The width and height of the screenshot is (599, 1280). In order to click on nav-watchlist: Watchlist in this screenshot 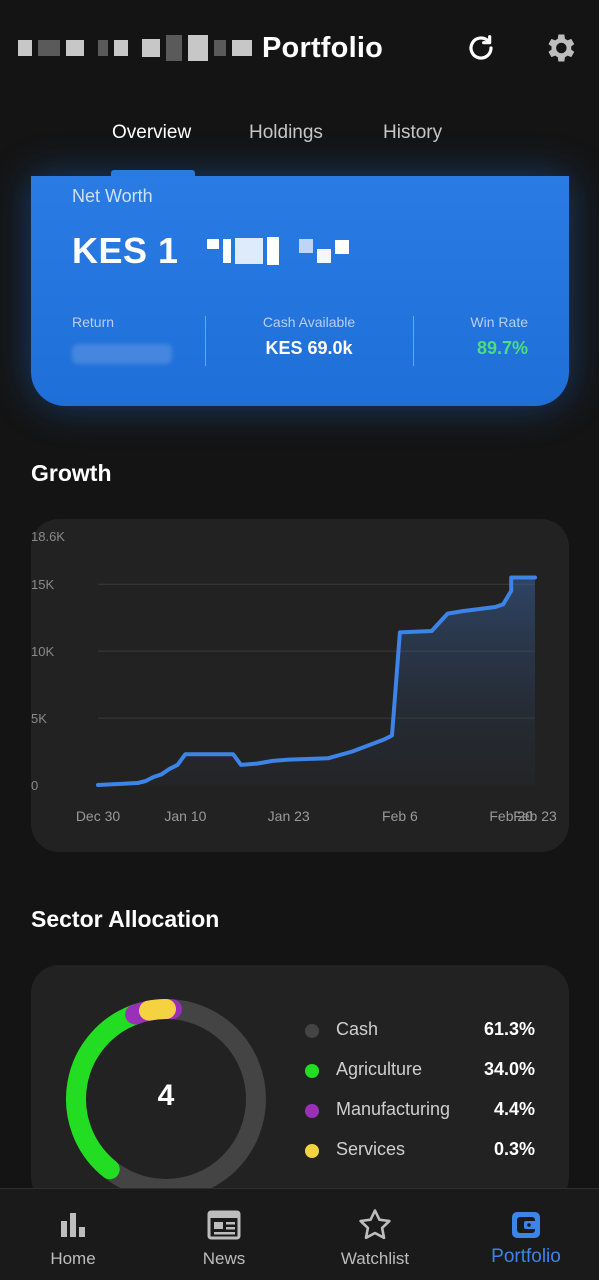, I will do `click(375, 1234)`.